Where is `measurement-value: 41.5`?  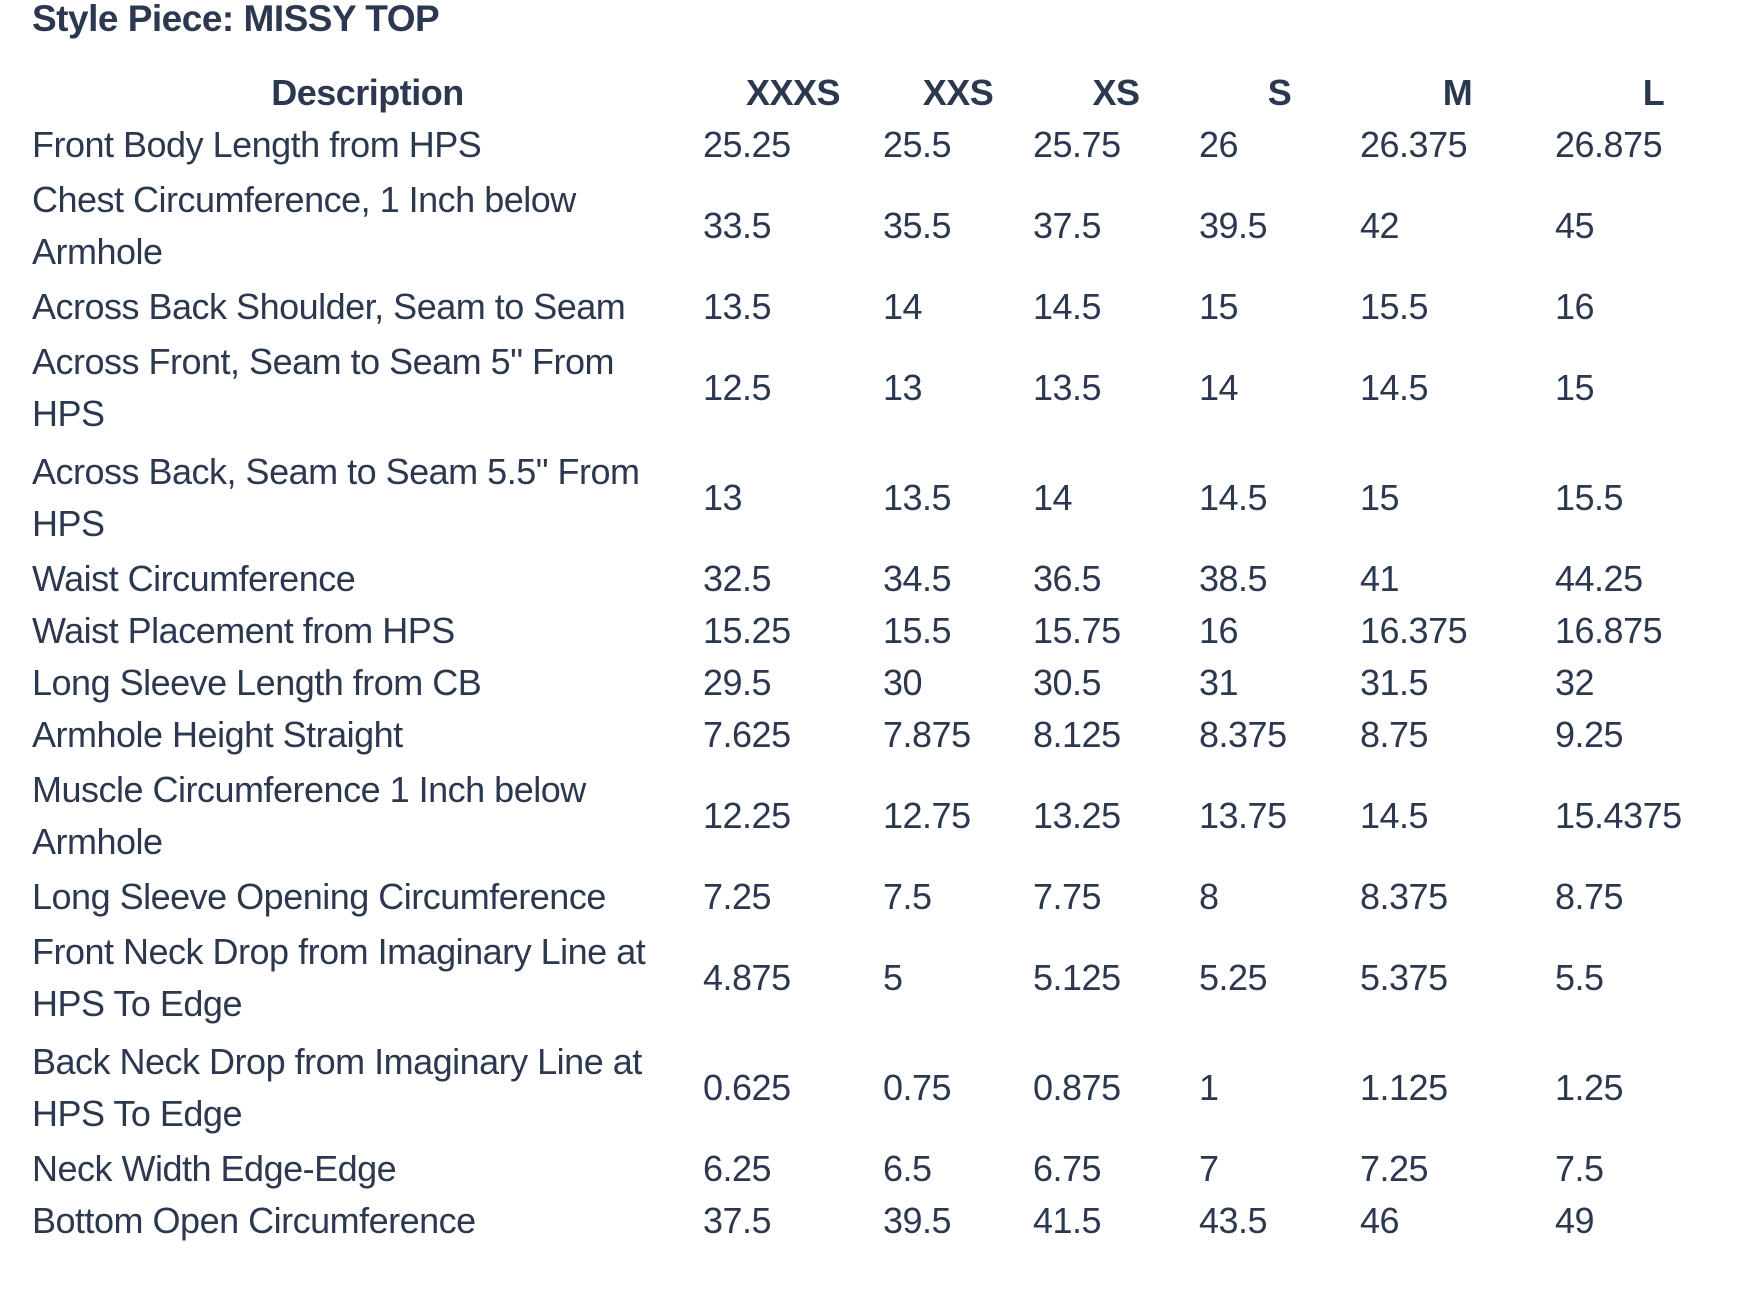 measurement-value: 41.5 is located at coordinates (1067, 1220).